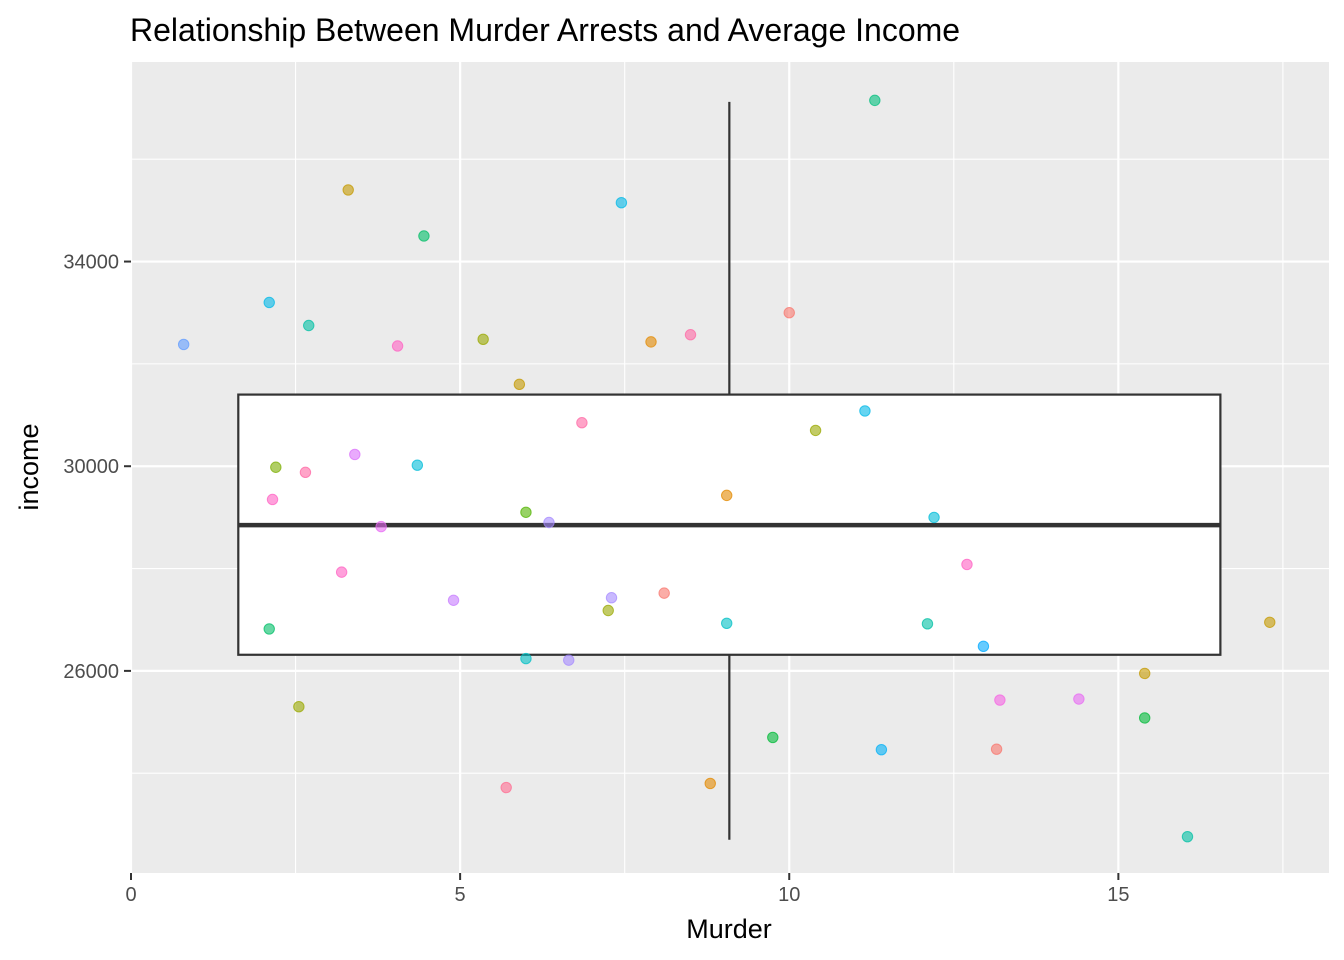  Describe the element at coordinates (729, 929) in the screenshot. I see `x-axis-title: Murder` at that location.